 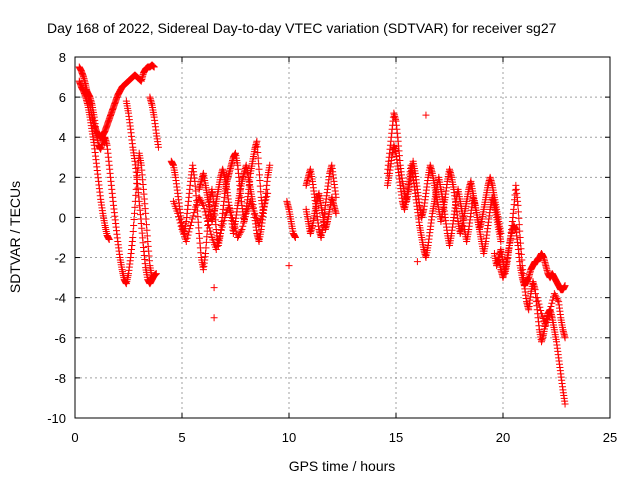 I want to click on y-tick-label: -10, so click(x=56, y=418).